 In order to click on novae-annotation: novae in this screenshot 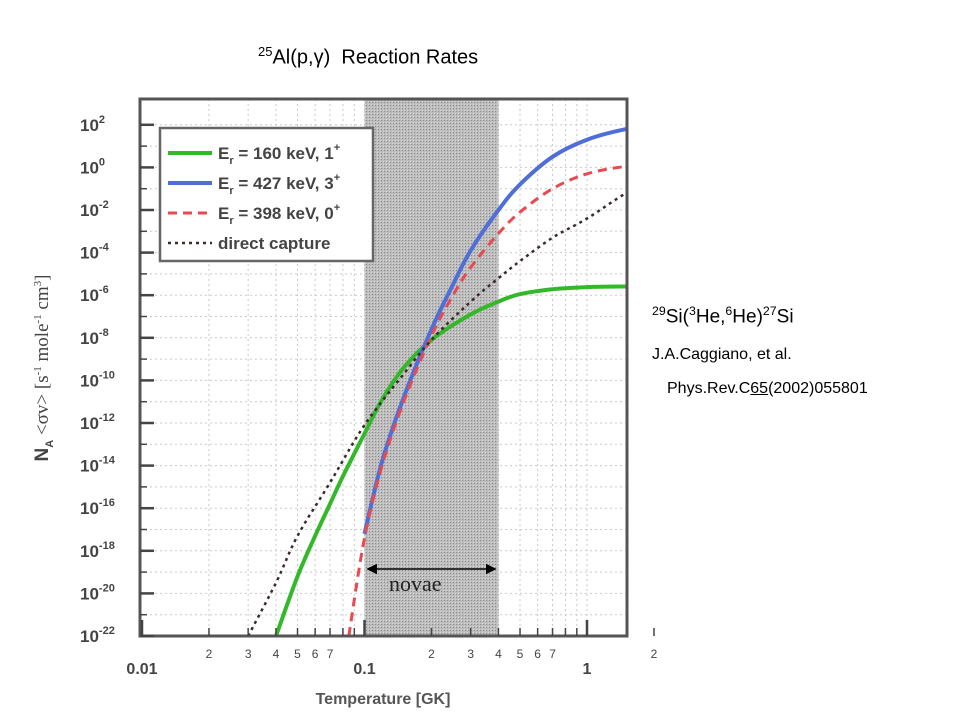, I will do `click(431, 579)`.